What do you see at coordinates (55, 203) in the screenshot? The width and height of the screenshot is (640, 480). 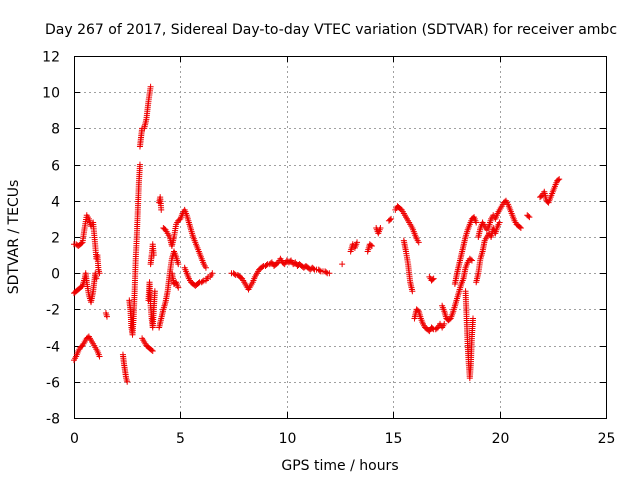 I see `y-tick-label: 4` at bounding box center [55, 203].